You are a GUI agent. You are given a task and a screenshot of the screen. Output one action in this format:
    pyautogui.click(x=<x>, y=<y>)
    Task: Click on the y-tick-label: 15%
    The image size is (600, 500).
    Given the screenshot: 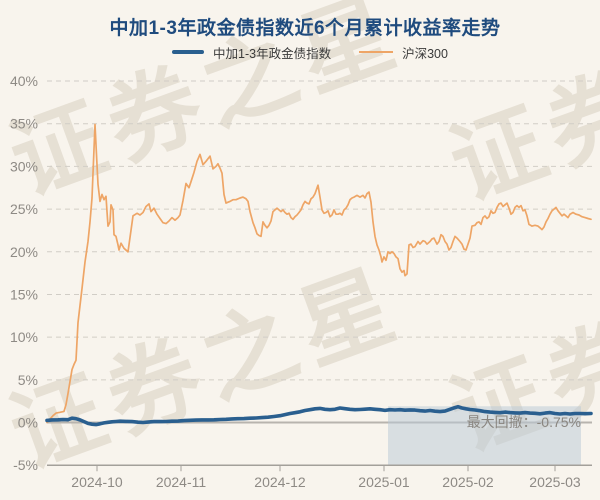 What is the action you would take?
    pyautogui.click(x=24, y=294)
    